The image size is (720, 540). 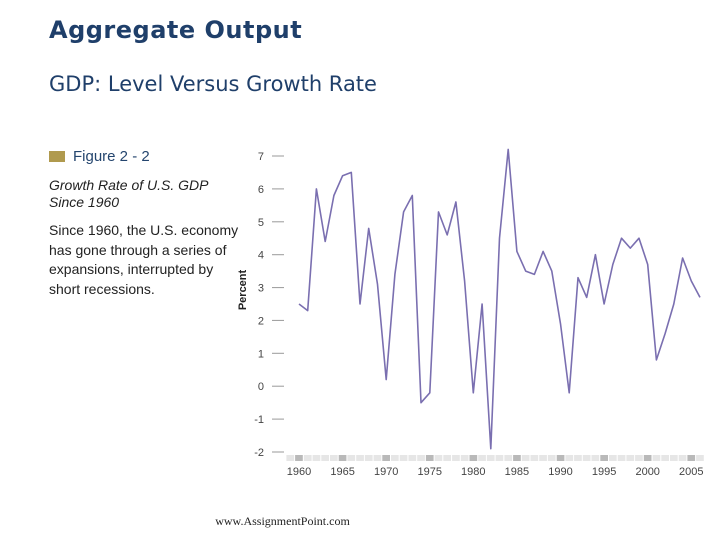 I want to click on y-tick-label: 1, so click(x=261, y=354).